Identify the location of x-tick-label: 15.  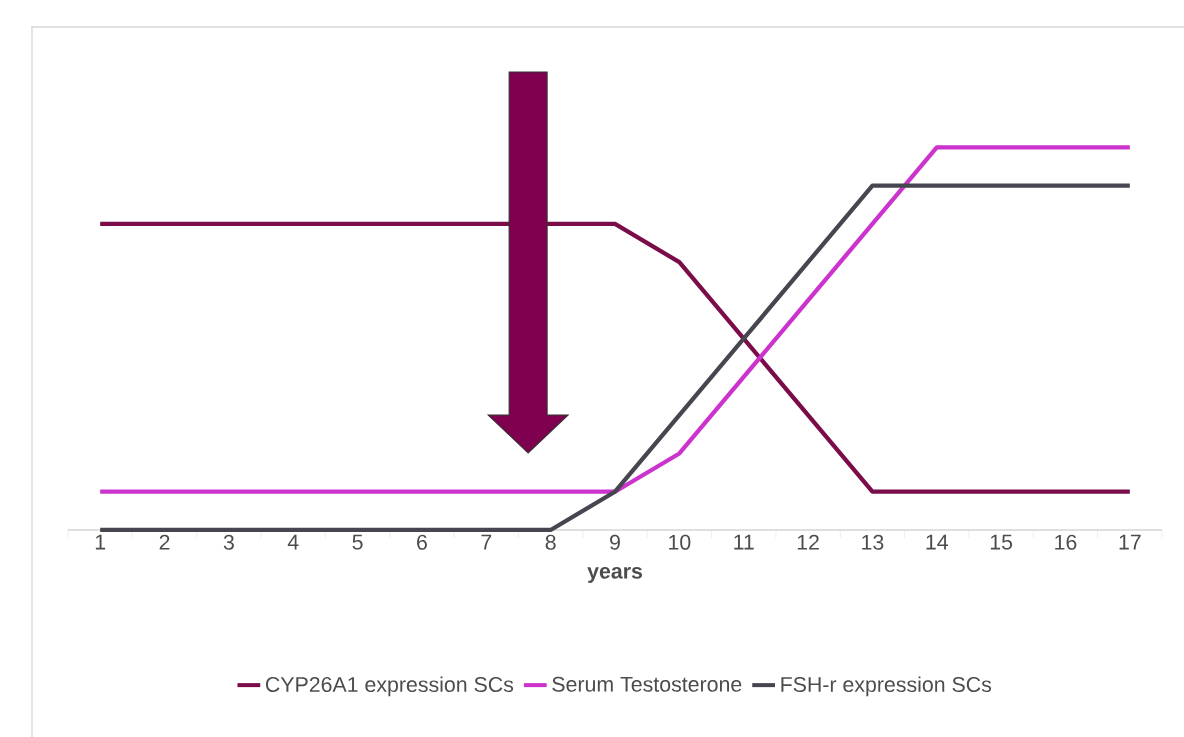
(1001, 542).